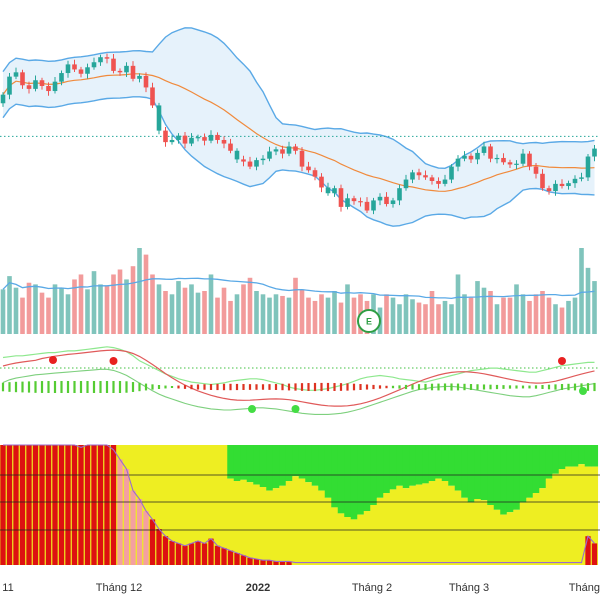 This screenshot has height=600, width=600. What do you see at coordinates (298, 378) in the screenshot?
I see `oscillator-signal-line` at bounding box center [298, 378].